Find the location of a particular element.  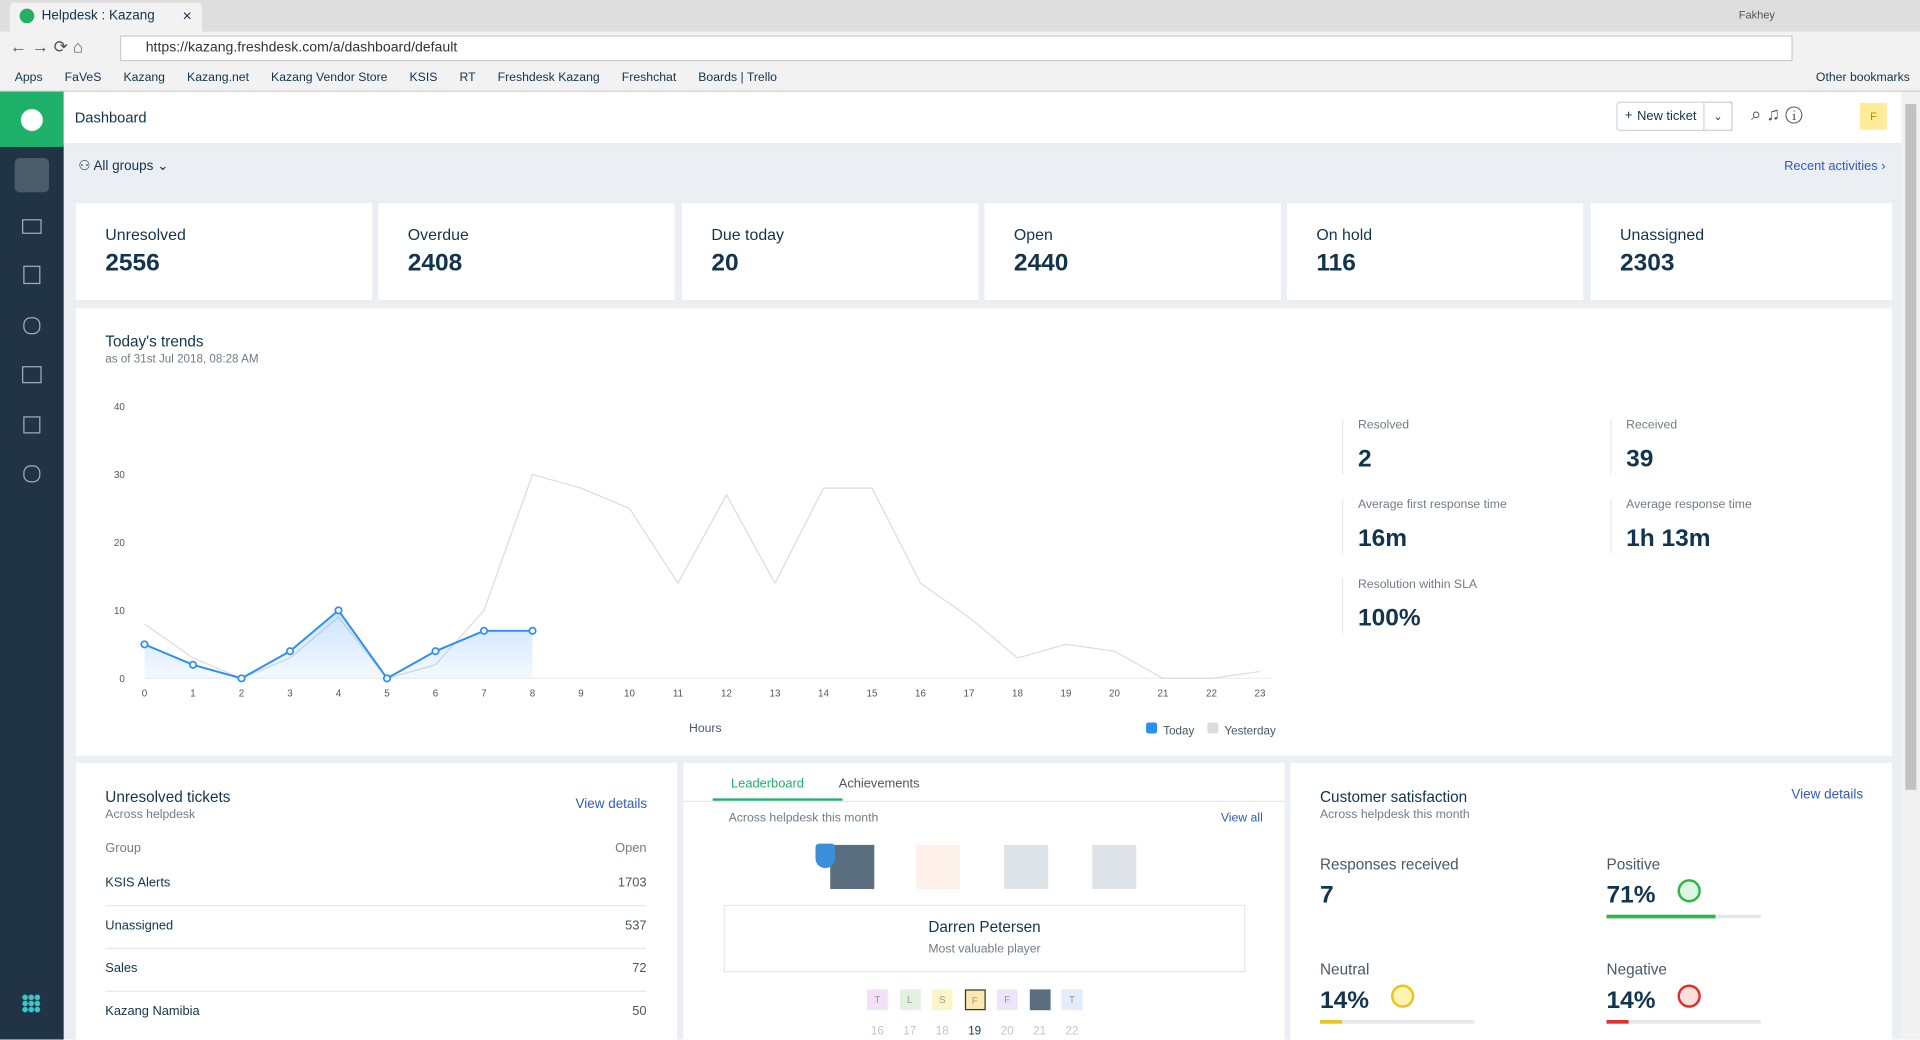

x-tick-label: 2 is located at coordinates (241, 694).